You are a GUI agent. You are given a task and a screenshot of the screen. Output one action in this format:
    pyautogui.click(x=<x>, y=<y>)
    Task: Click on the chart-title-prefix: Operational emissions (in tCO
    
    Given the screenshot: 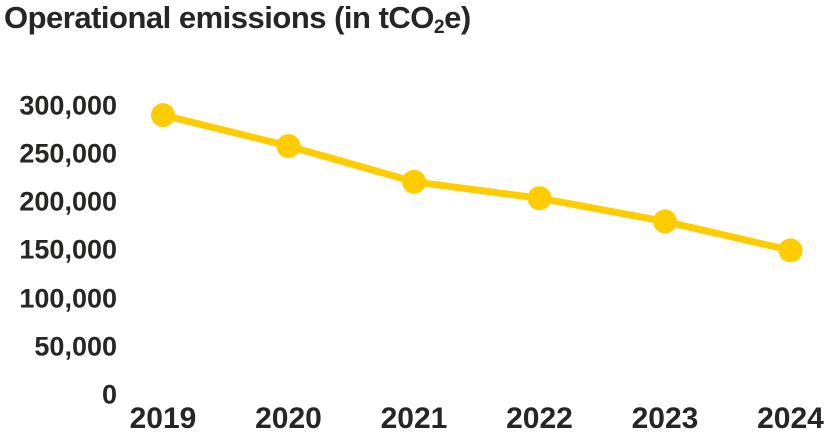 What is the action you would take?
    pyautogui.click(x=219, y=17)
    